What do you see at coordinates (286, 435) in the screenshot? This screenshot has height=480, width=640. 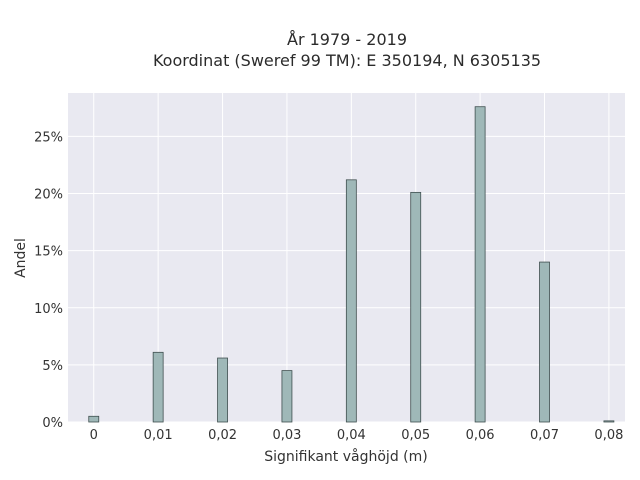 I see `x-tick-label: 0,03` at bounding box center [286, 435].